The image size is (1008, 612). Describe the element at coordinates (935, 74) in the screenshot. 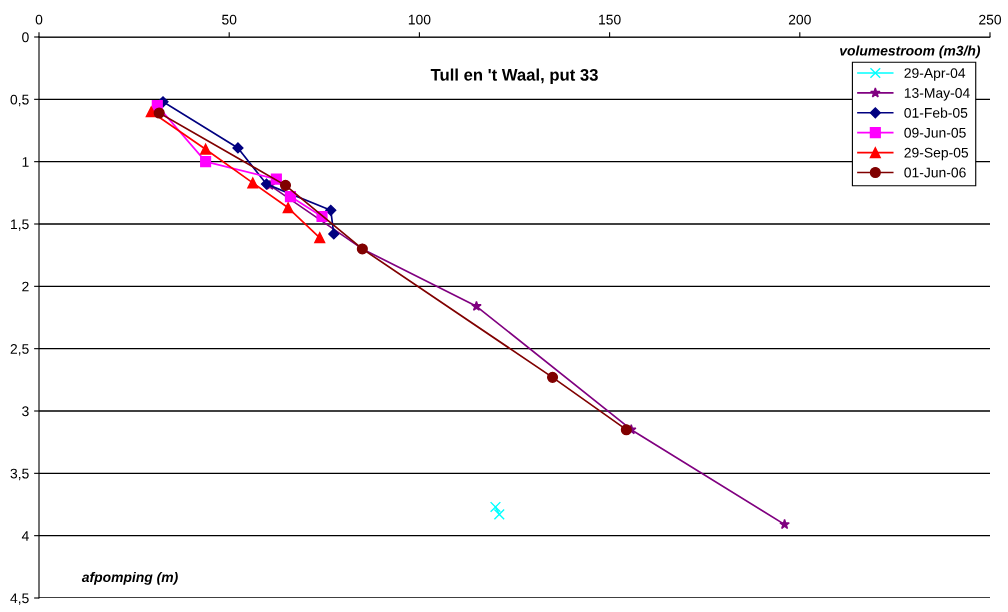

I see `legend-label: 29-Apr-04` at that location.